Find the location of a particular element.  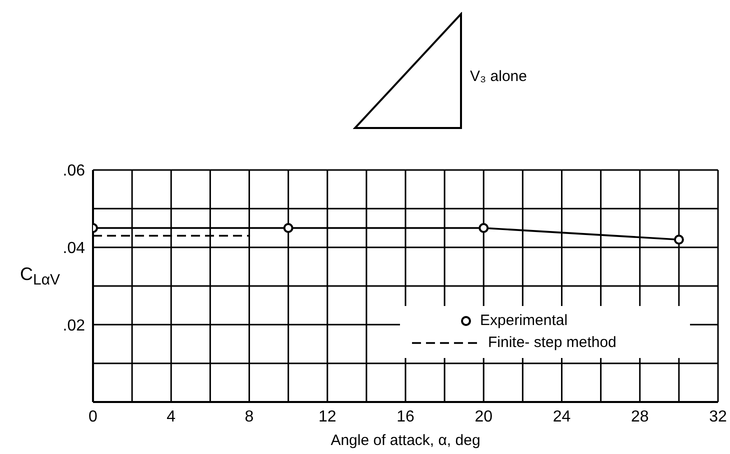

x-tick-label: 12 is located at coordinates (327, 417).